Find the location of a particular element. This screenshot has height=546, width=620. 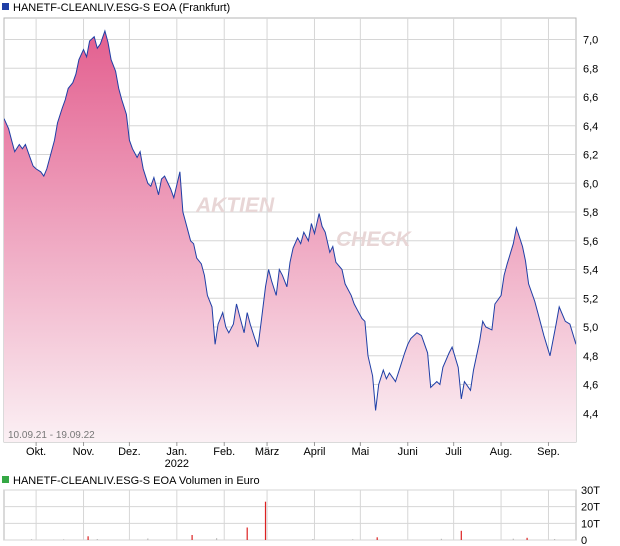

x-tick-label: Sep. is located at coordinates (548, 452).